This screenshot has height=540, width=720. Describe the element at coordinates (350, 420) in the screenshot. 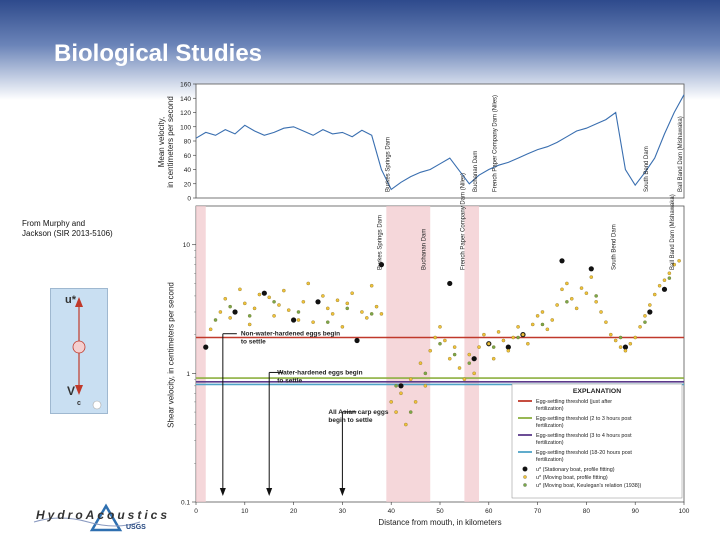

I see `annotation-text-2-1: begin to settle` at that location.